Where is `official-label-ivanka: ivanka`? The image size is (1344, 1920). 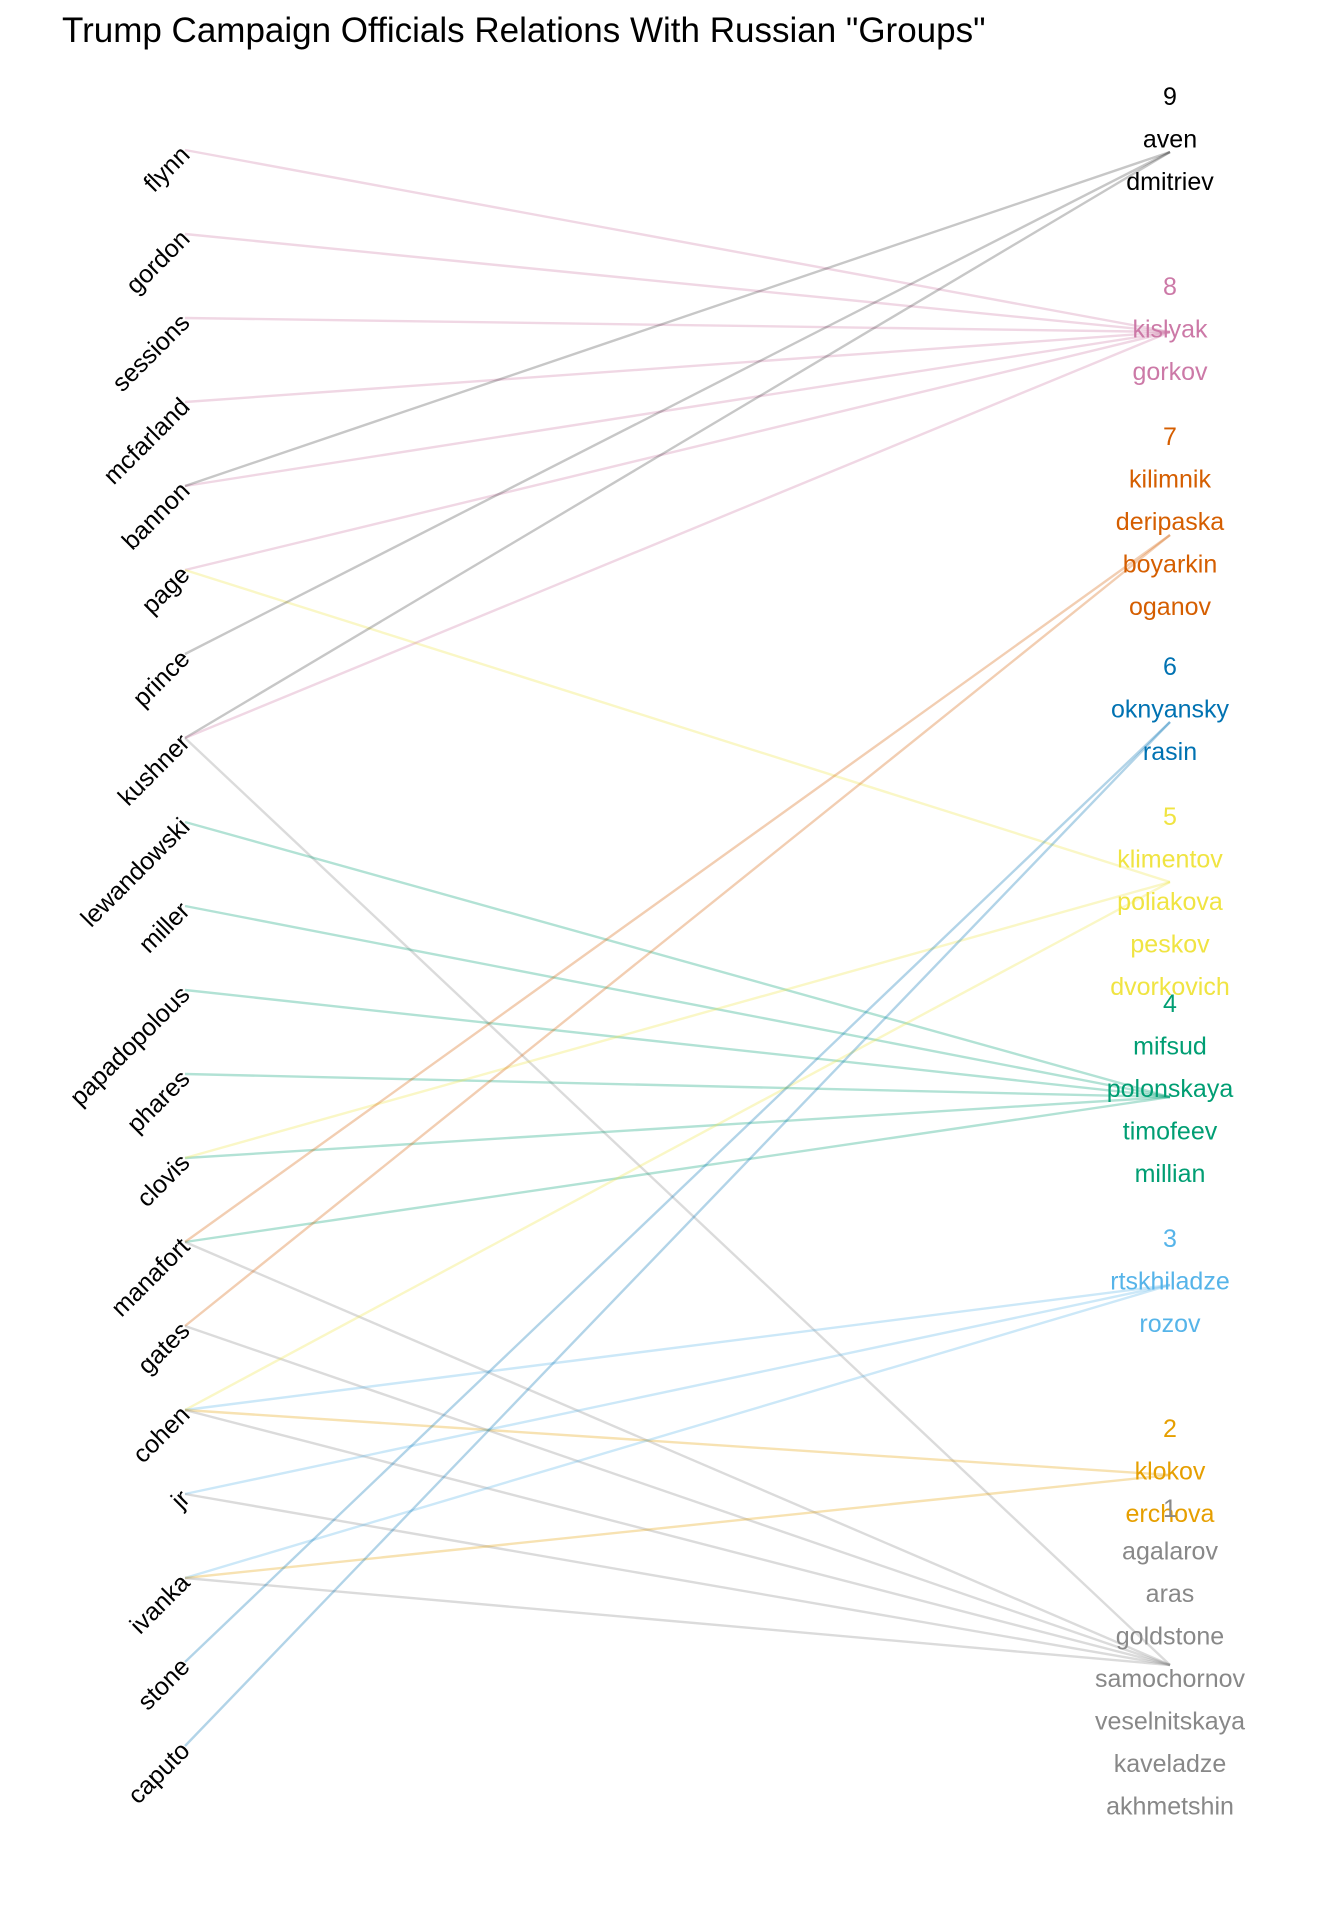
official-label-ivanka: ivanka is located at coordinates (160, 1604).